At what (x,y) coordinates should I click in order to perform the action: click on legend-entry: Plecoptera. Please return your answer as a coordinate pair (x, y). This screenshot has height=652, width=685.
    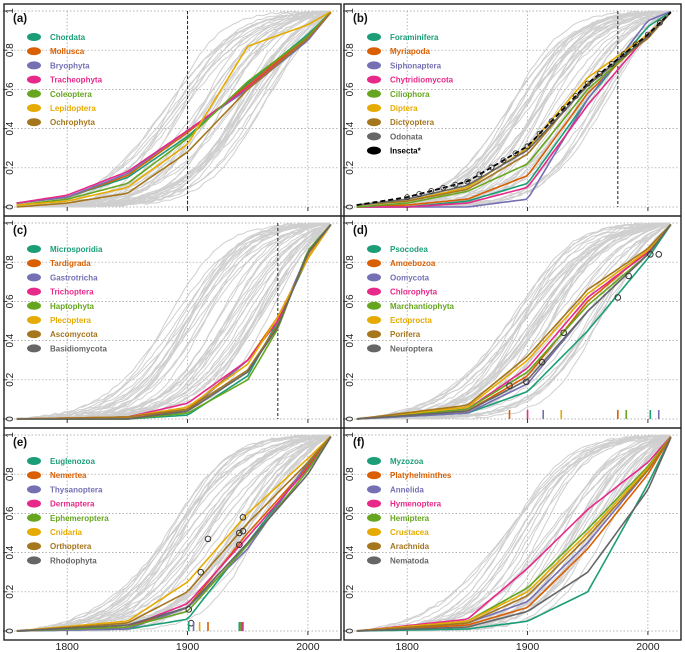
    Looking at the image, I should click on (70, 320).